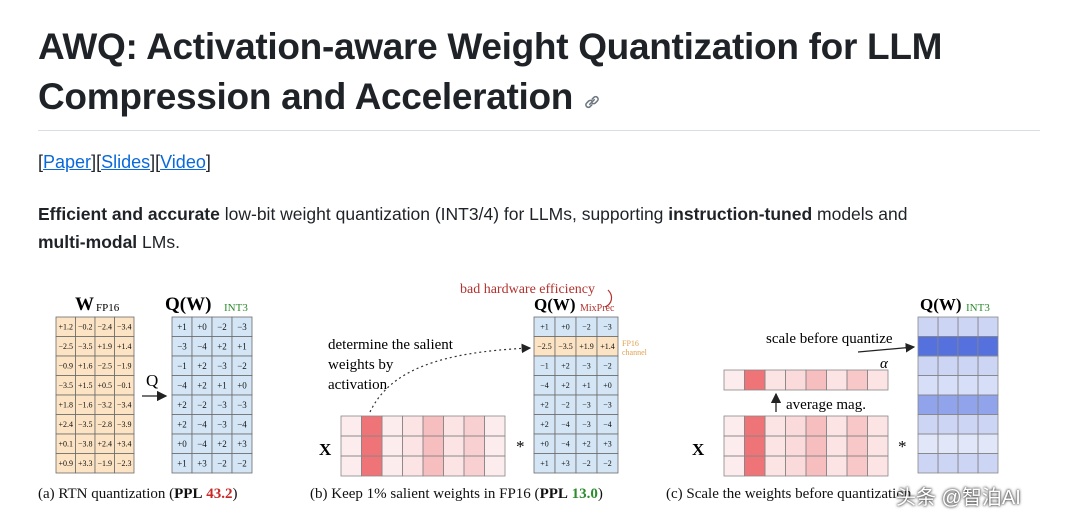 The width and height of the screenshot is (1080, 530). What do you see at coordinates (941, 304) in the screenshot?
I see `panel-c-q-label: Q(W)` at bounding box center [941, 304].